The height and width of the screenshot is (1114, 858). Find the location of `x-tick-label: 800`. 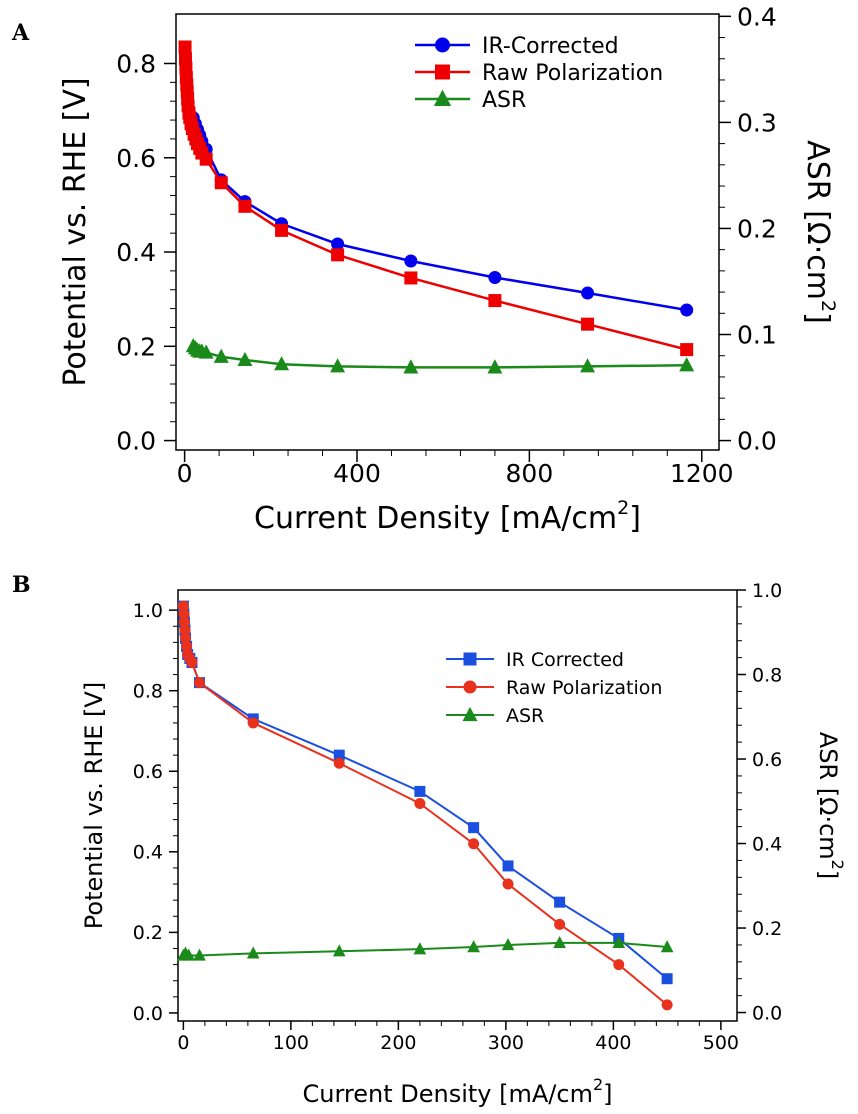

x-tick-label: 800 is located at coordinates (530, 473).